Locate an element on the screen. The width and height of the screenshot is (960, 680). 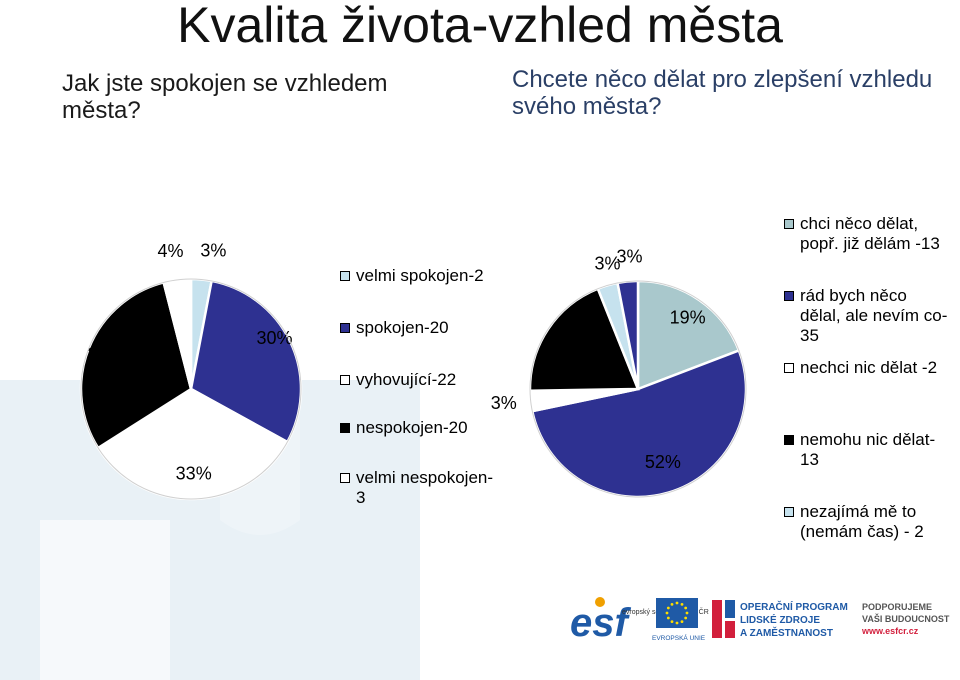
legend-item-satisfied: spokojen-20 is located at coordinates (418, 328).